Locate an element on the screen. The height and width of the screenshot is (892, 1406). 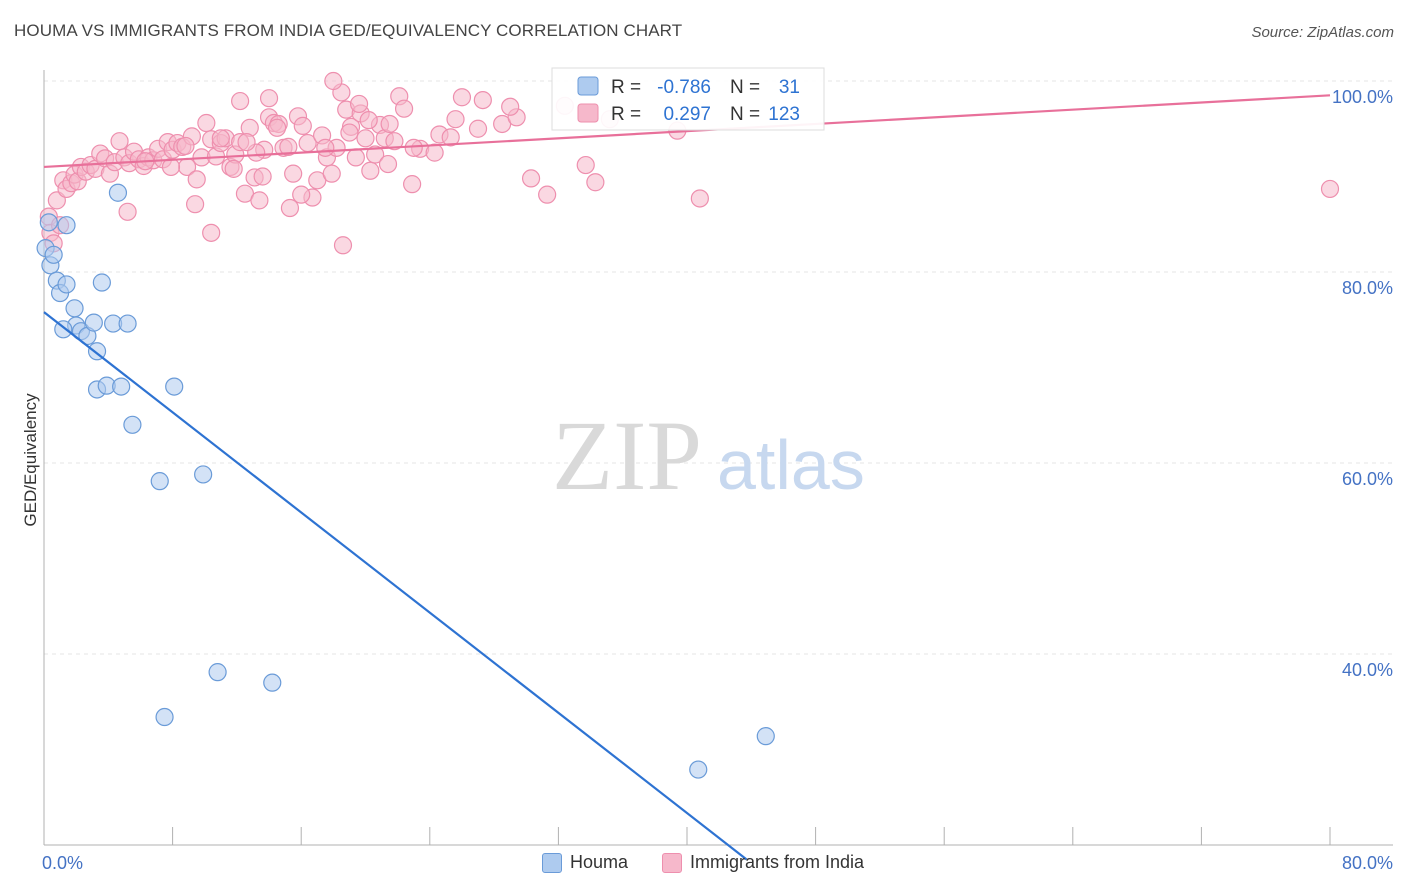
y-tick-label: 60.0% is located at coordinates (1367, 479).